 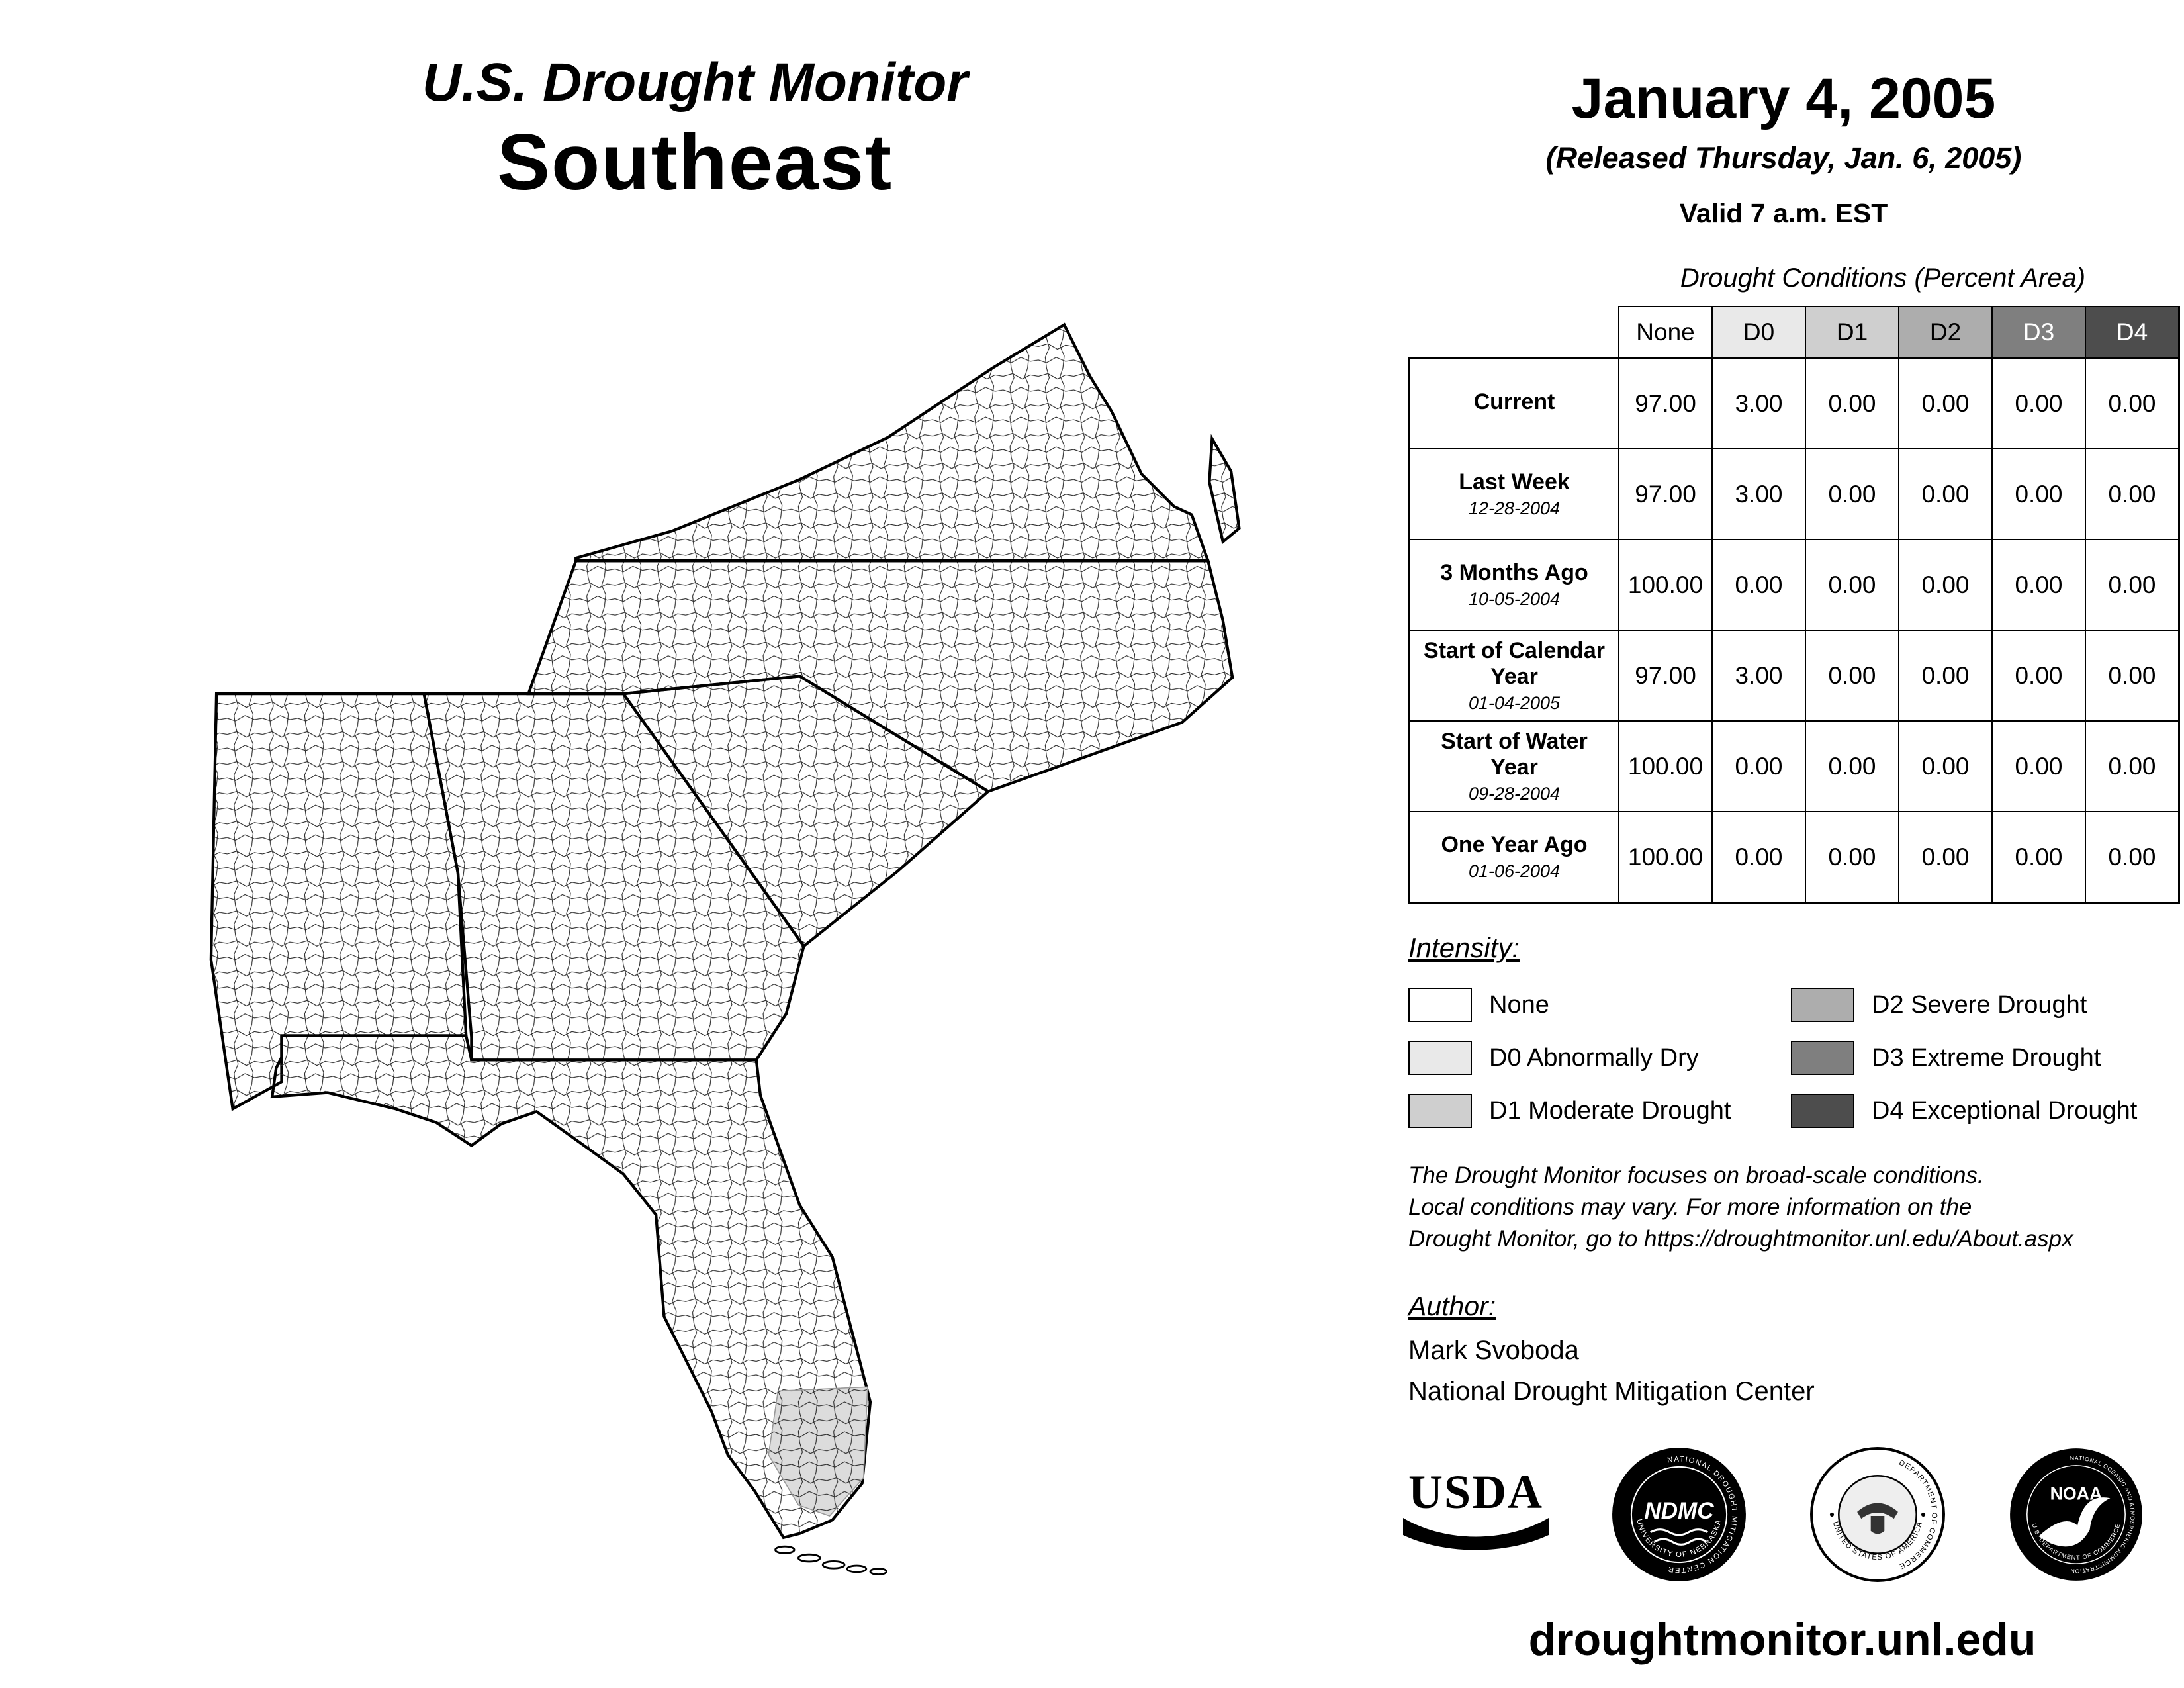 I want to click on column-header-d3: D3, so click(x=2039, y=332).